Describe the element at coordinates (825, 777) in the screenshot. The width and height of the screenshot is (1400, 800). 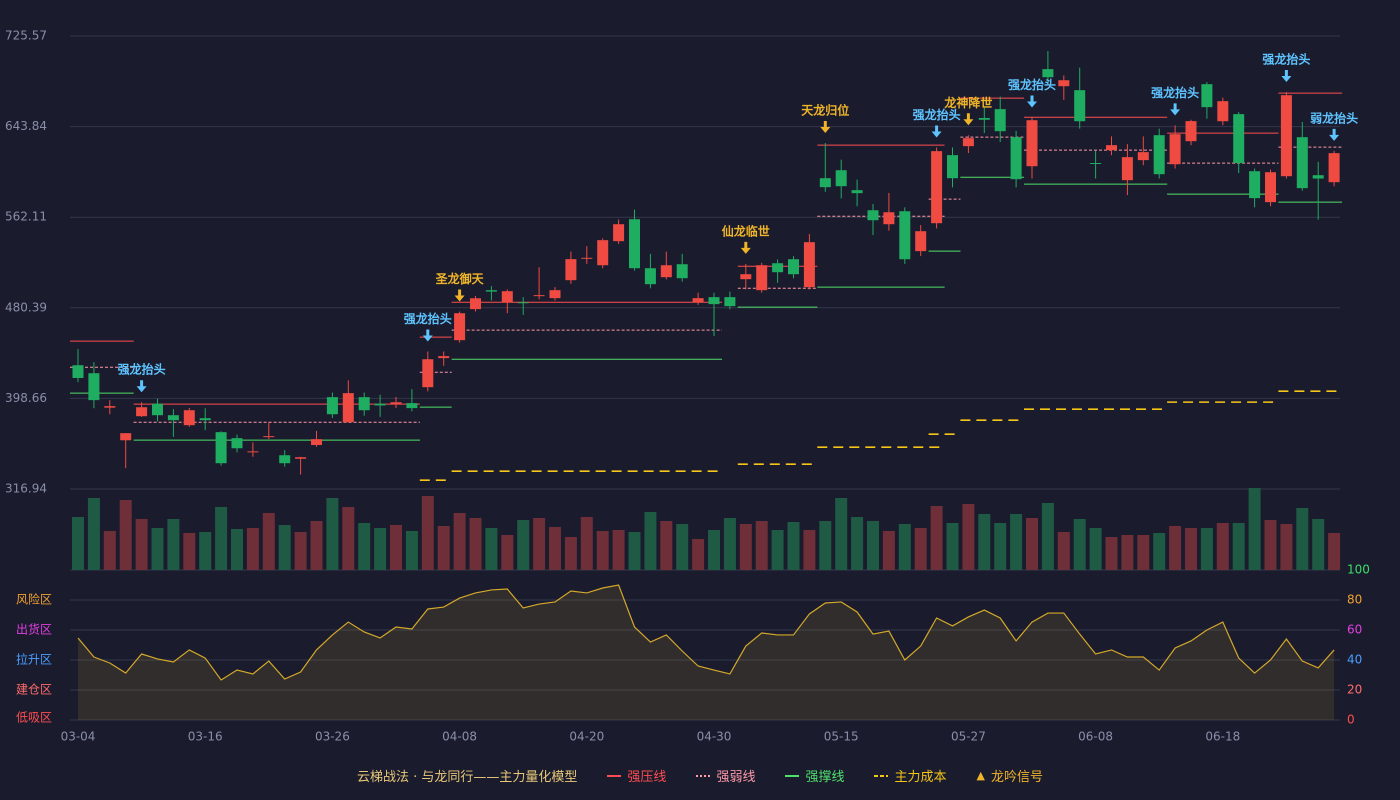
I see `legend-label: 强撑线` at that location.